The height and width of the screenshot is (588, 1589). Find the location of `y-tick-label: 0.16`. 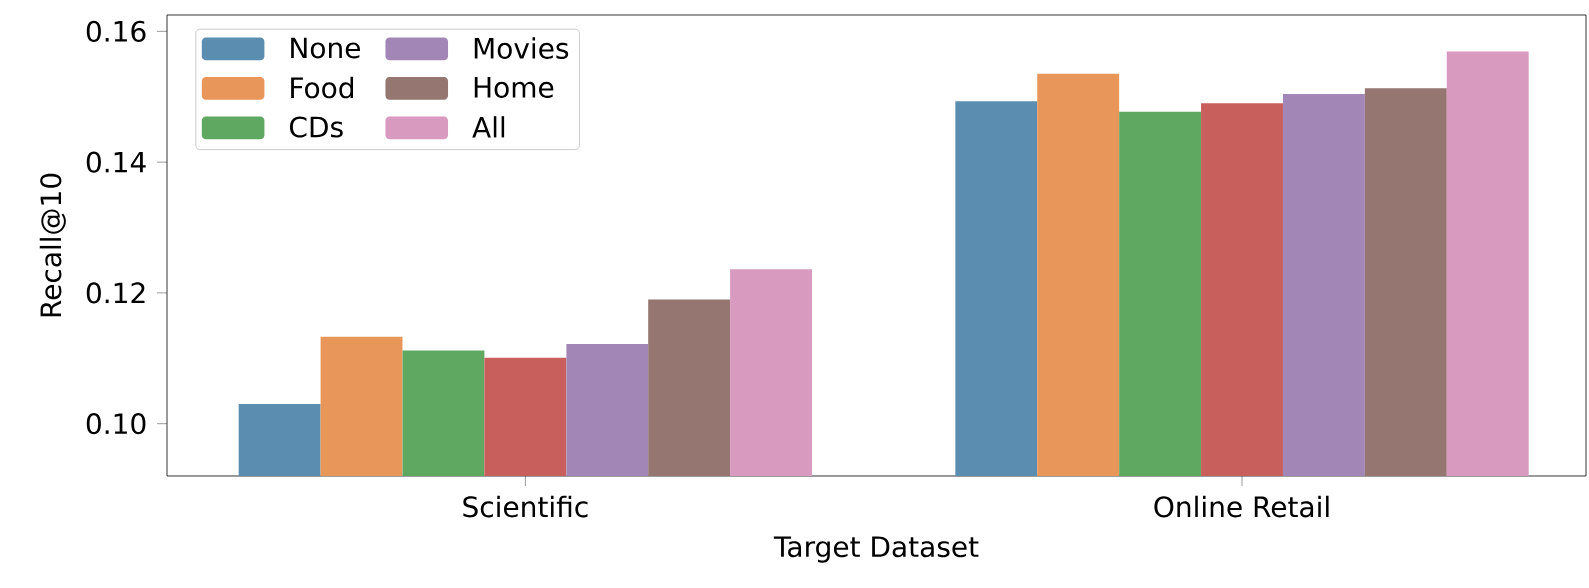

y-tick-label: 0.16 is located at coordinates (116, 31).